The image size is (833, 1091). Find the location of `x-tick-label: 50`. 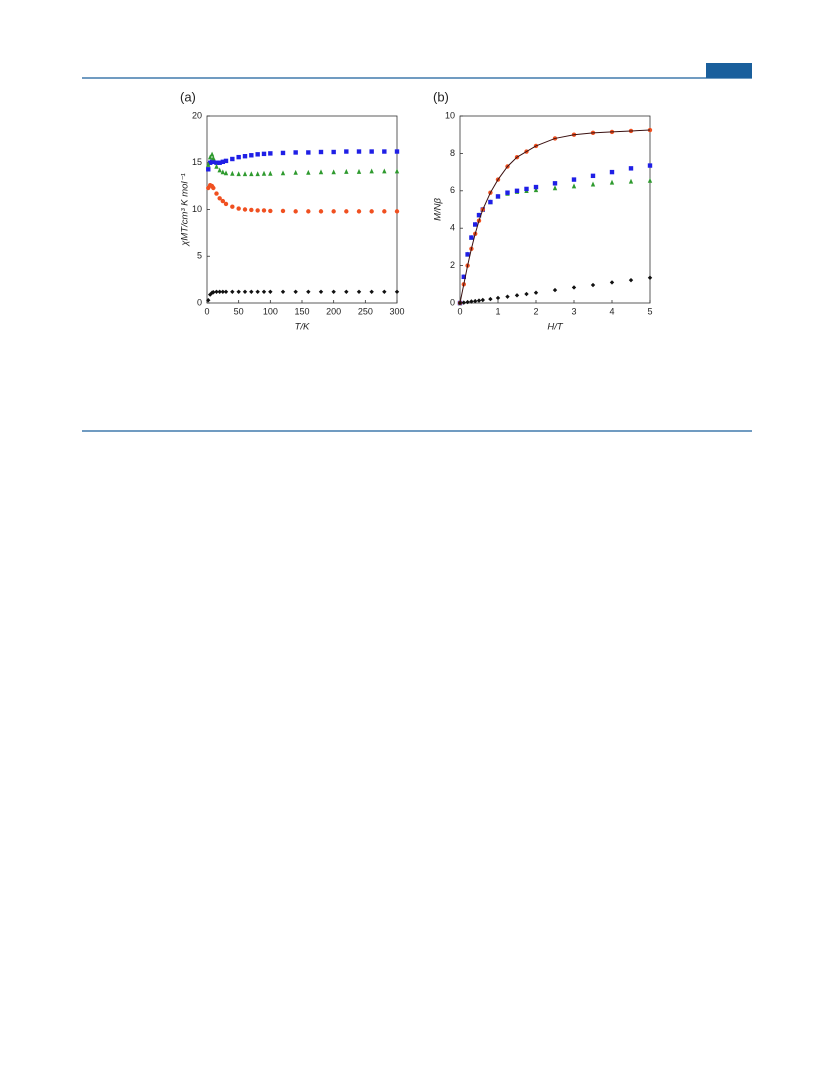

x-tick-label: 50 is located at coordinates (239, 311).